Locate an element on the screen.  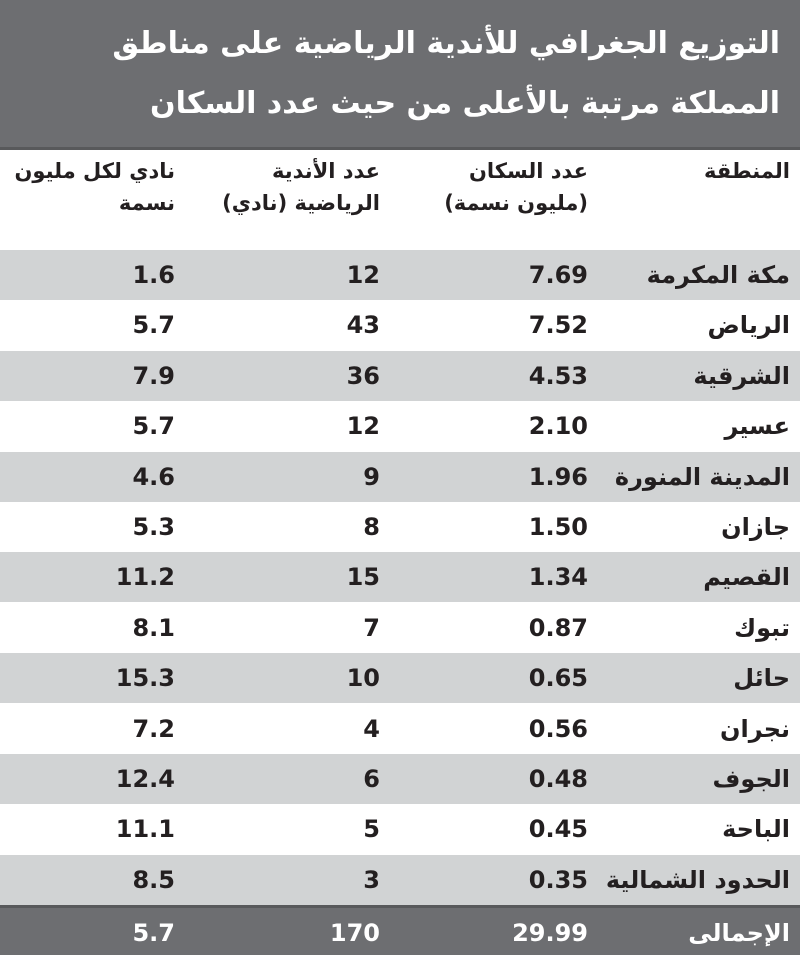
cell-per-million: 15.3 is located at coordinates (145, 678).